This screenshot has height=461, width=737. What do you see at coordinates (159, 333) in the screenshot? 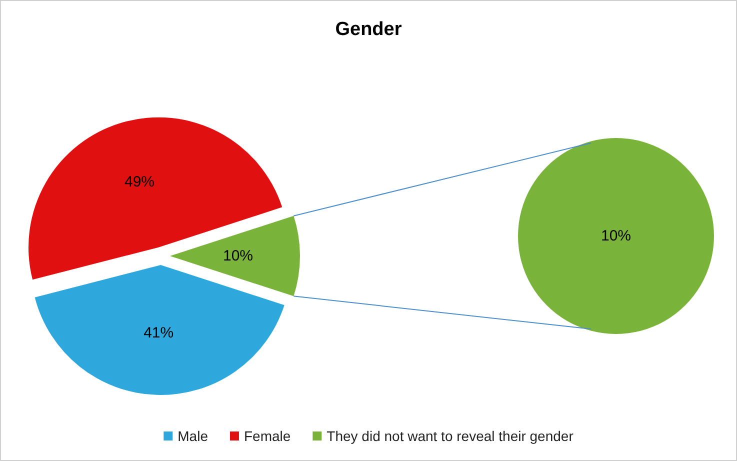
I see `data-label: 41%` at bounding box center [159, 333].